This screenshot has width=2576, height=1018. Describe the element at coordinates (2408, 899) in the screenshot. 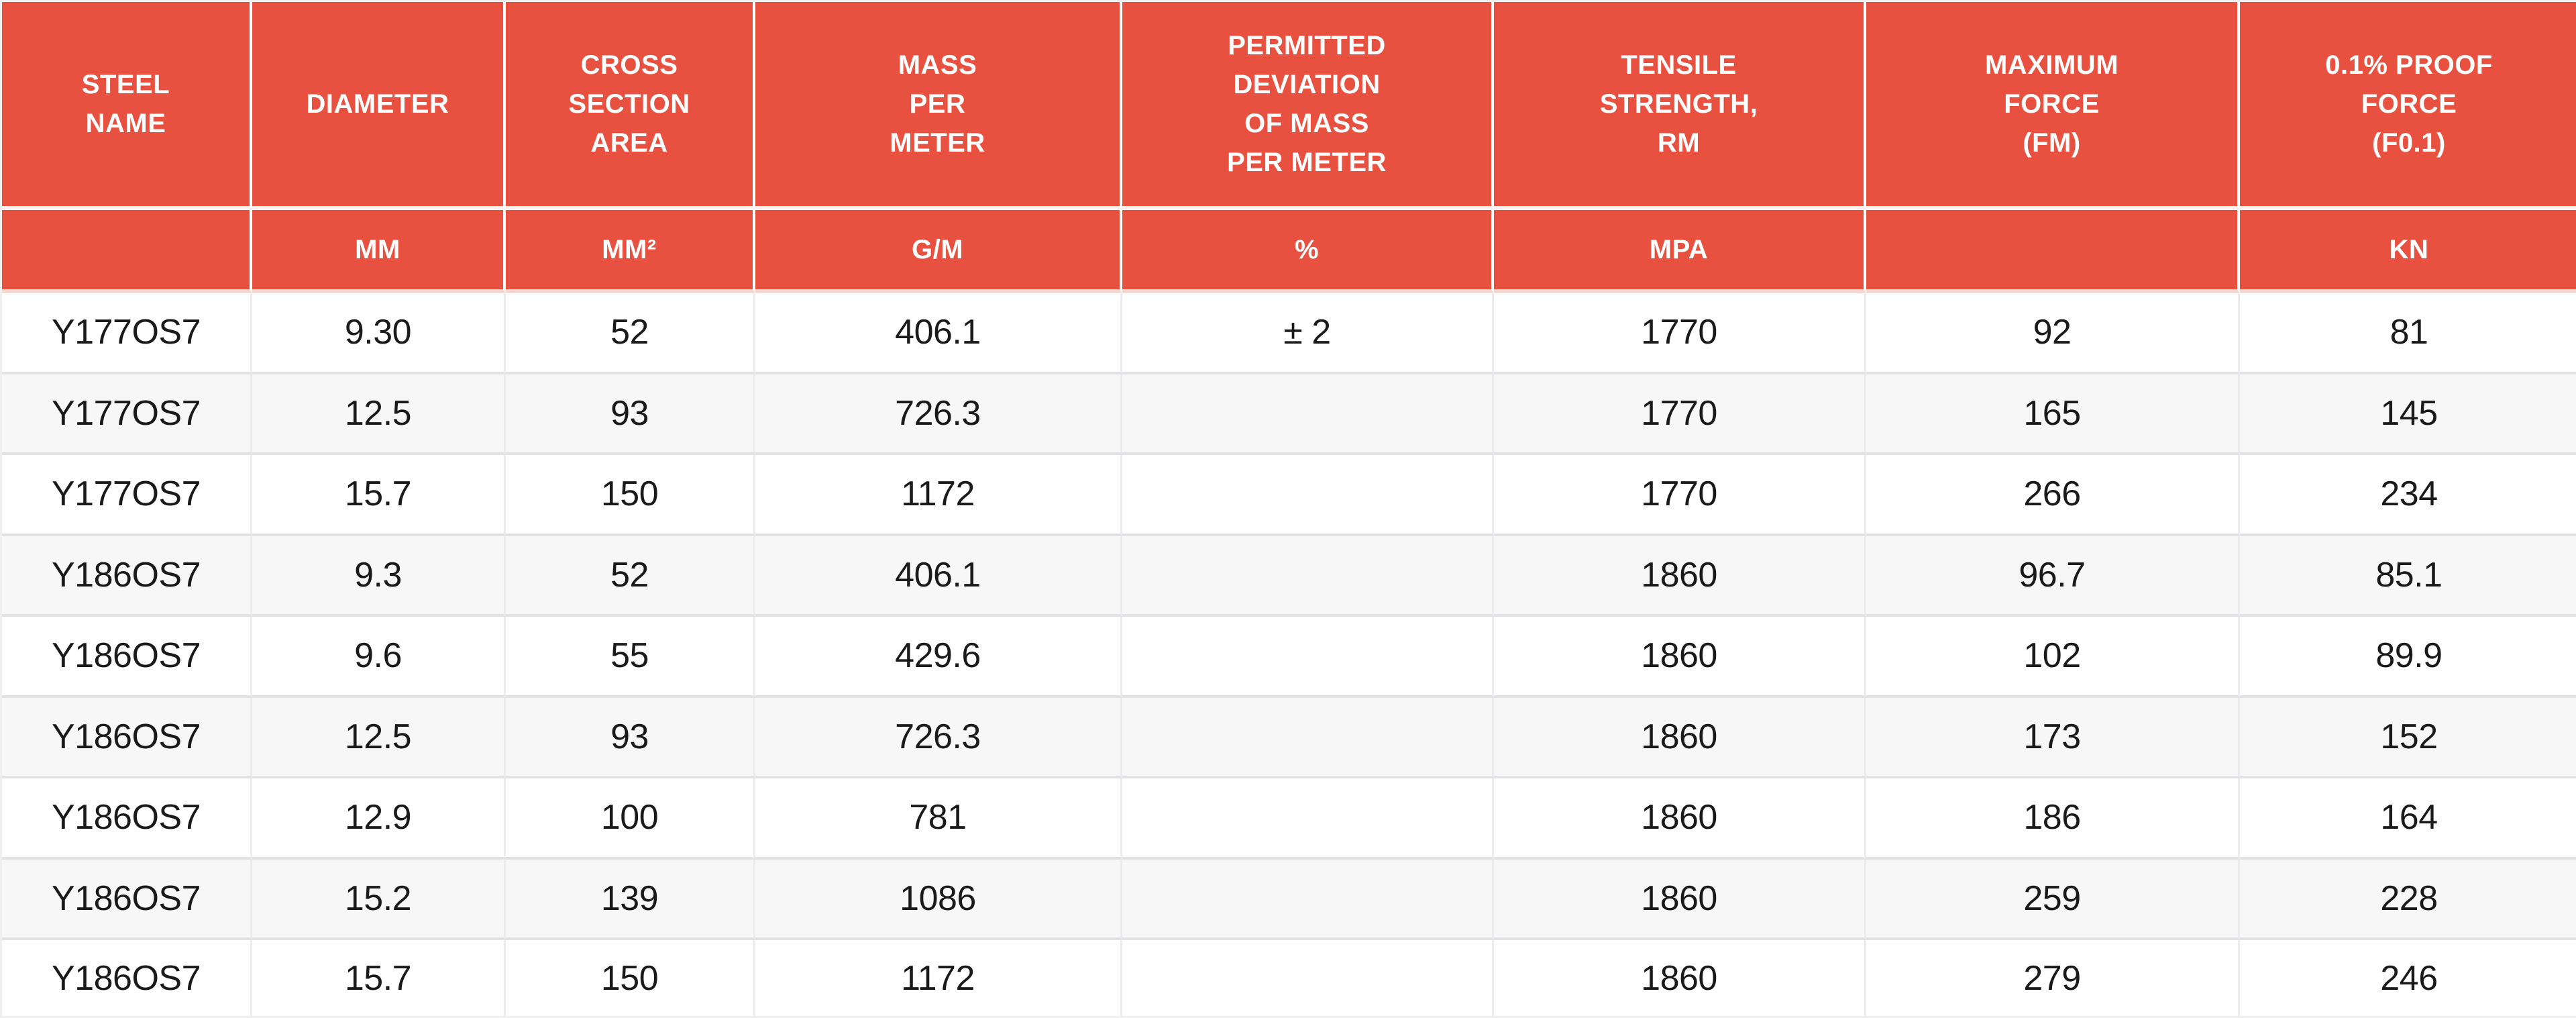

I see `table-cell-proof-force: 228` at that location.